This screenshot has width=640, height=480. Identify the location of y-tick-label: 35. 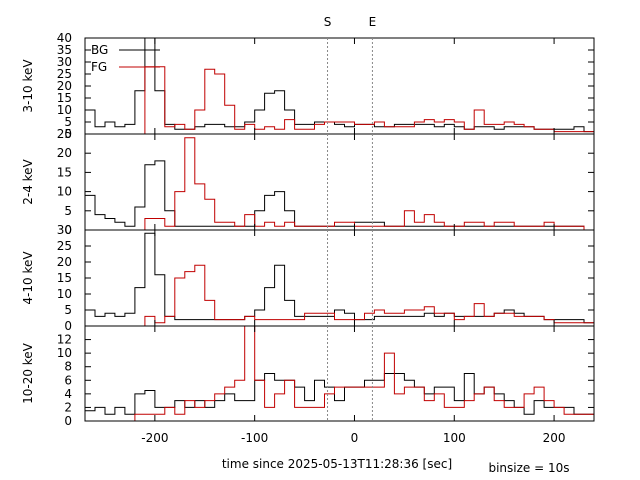
(64, 50).